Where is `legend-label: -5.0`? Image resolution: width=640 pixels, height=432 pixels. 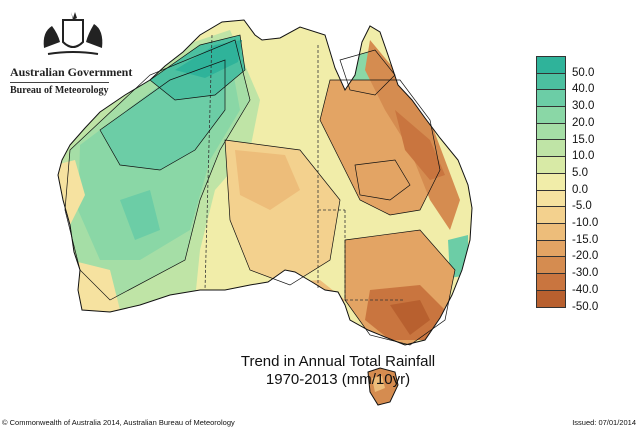
legend-label: -5.0 is located at coordinates (582, 206).